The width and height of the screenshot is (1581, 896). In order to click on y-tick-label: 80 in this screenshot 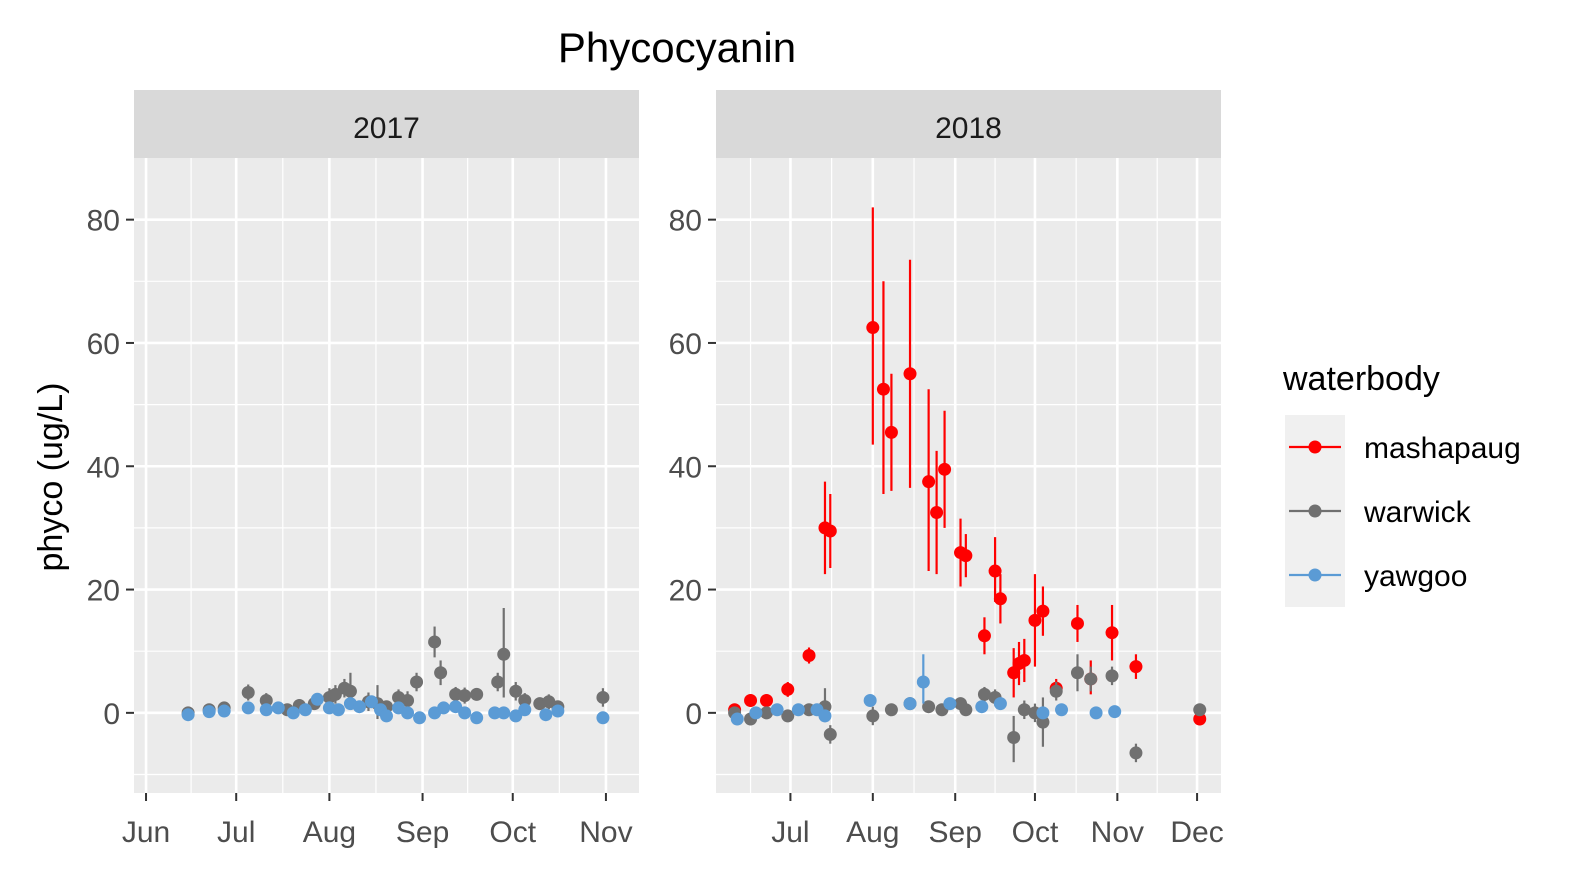, I will do `click(685, 221)`.